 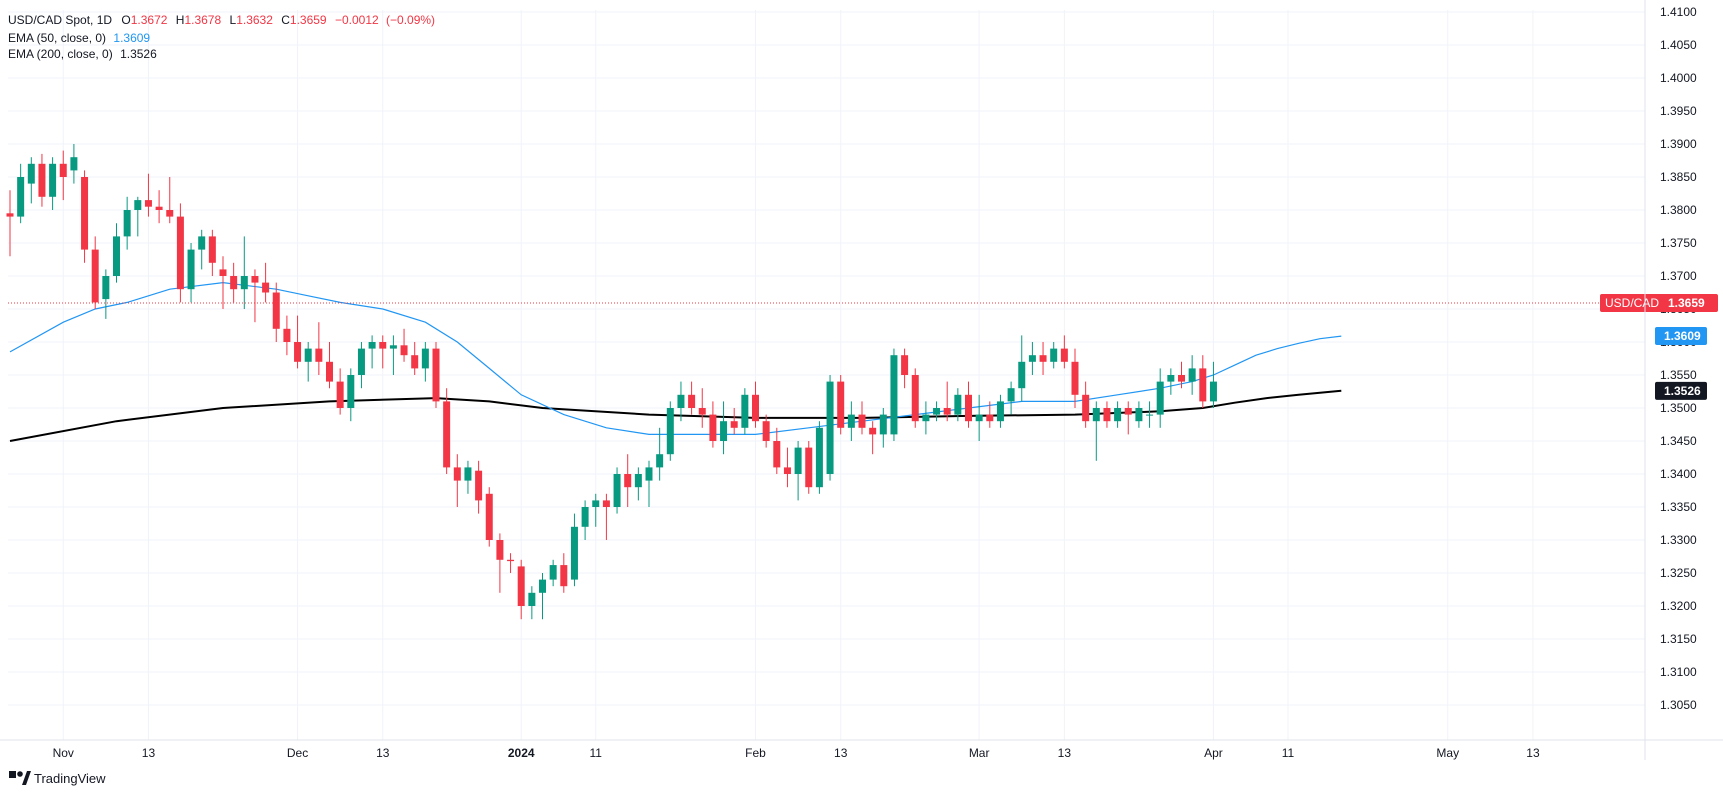 What do you see at coordinates (1678, 540) in the screenshot?
I see `price-tick-label: 1.3300` at bounding box center [1678, 540].